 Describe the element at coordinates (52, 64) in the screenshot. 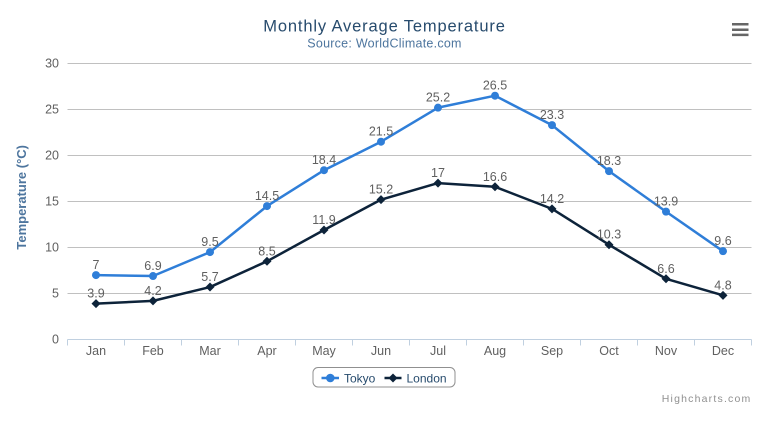

I see `svg-text: 30` at that location.